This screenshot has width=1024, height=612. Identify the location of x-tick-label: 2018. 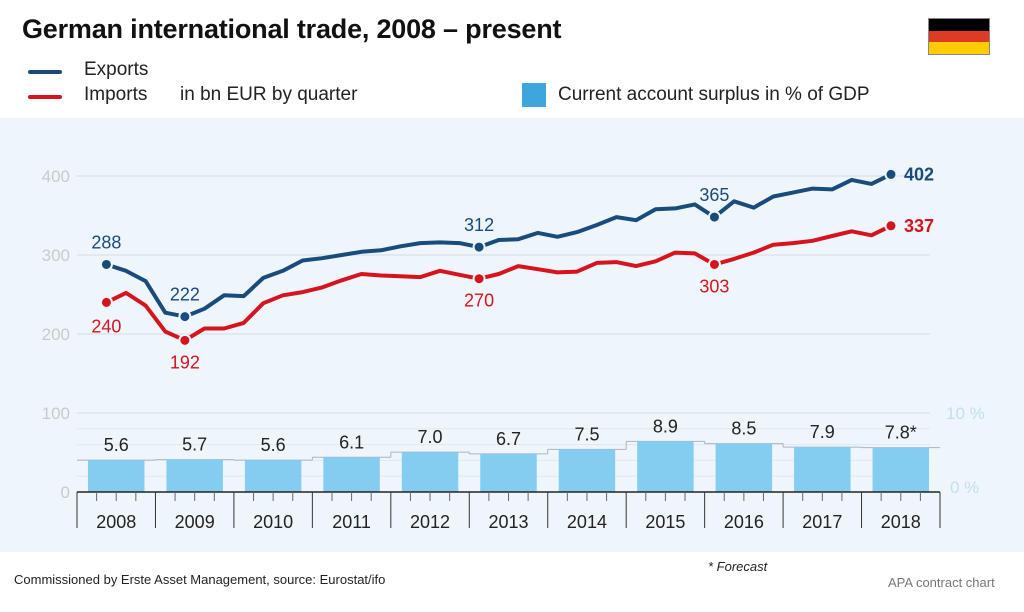
(901, 522).